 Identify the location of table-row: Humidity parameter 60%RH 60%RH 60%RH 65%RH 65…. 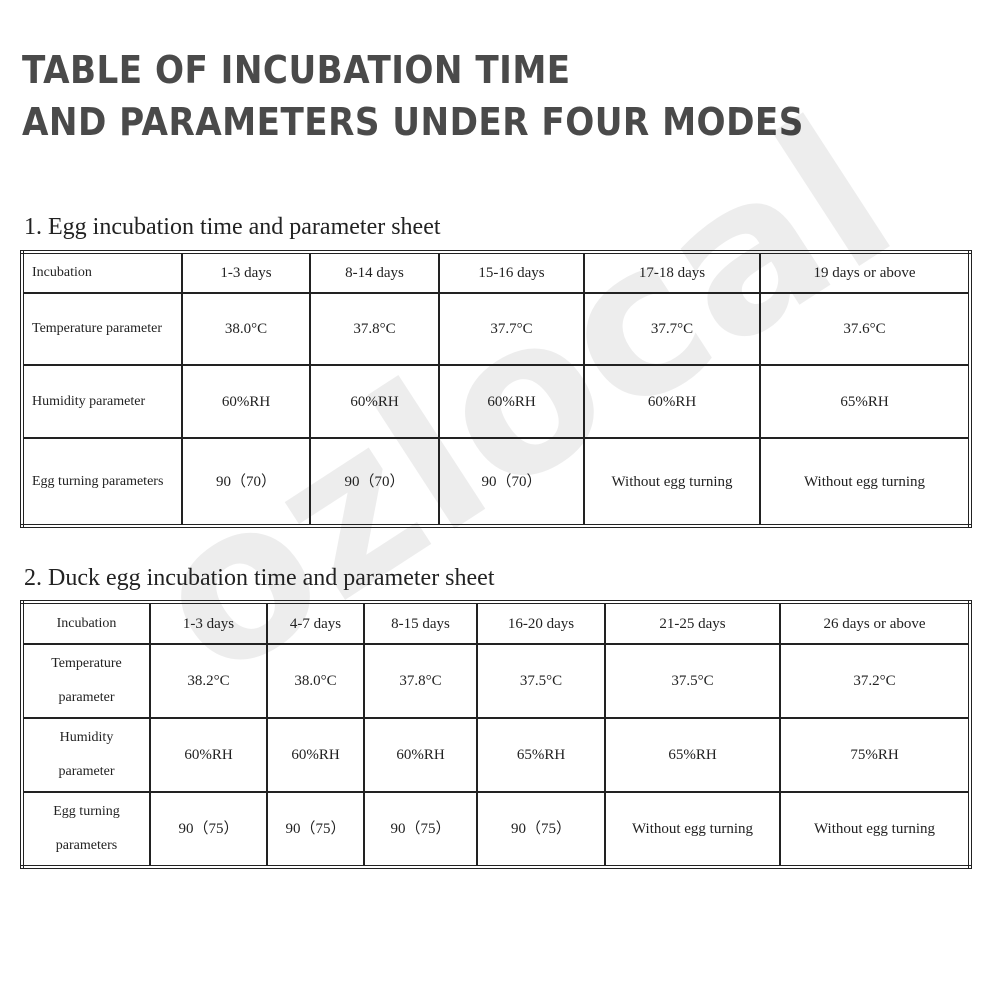
(496, 755).